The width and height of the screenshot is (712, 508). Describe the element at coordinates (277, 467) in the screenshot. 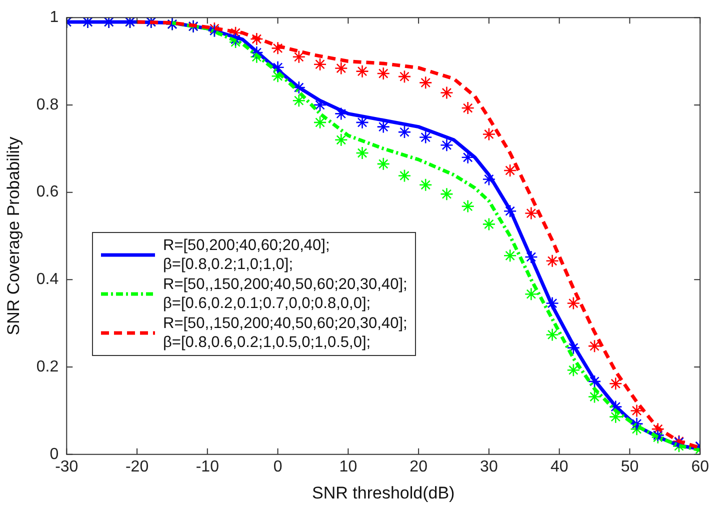

I see `x-tick-label: 0` at that location.